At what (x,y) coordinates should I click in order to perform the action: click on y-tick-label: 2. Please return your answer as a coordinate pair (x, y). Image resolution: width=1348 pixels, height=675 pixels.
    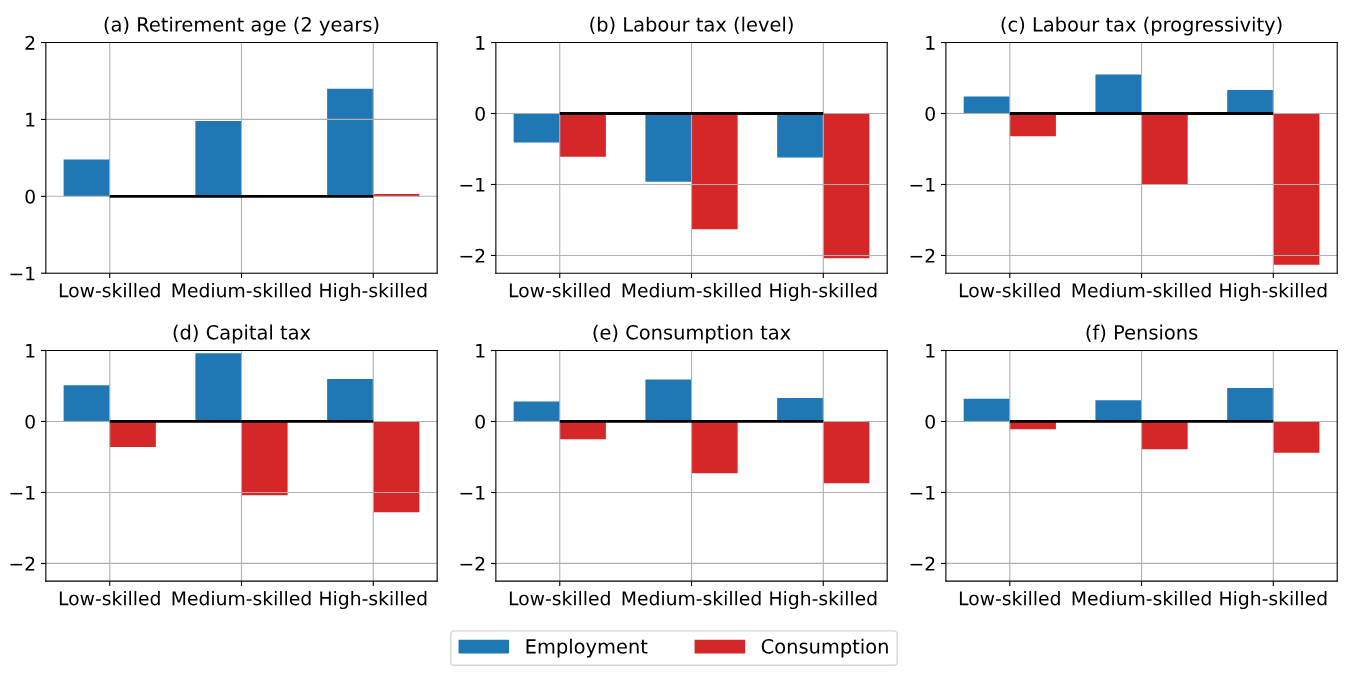
    Looking at the image, I should click on (30, 42).